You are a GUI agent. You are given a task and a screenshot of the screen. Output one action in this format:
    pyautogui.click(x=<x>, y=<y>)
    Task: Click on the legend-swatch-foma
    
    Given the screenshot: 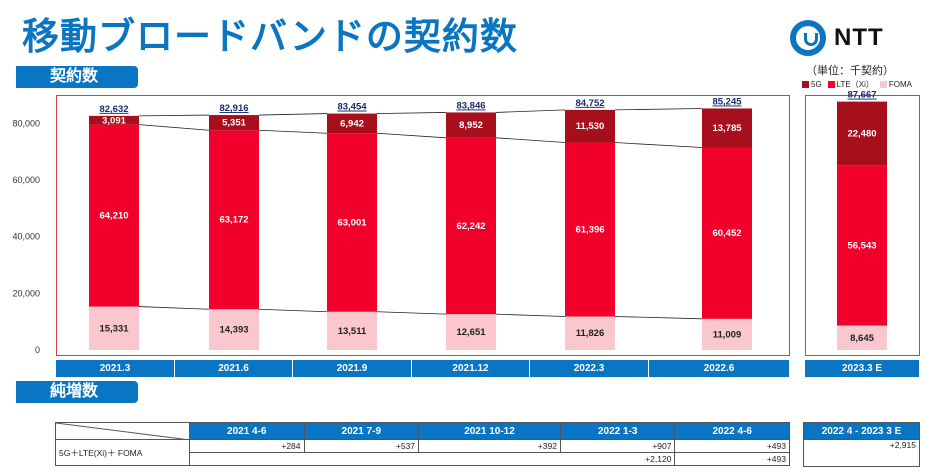 What is the action you would take?
    pyautogui.click(x=883, y=84)
    